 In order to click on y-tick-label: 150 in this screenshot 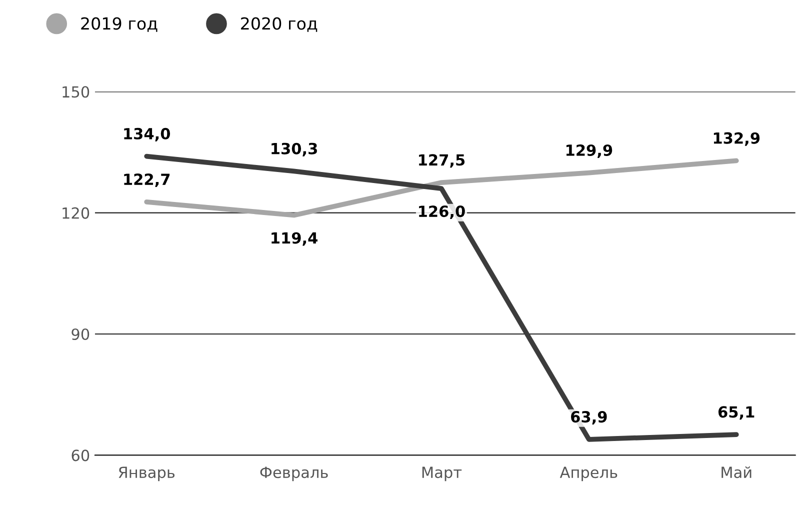, I will do `click(76, 92)`.